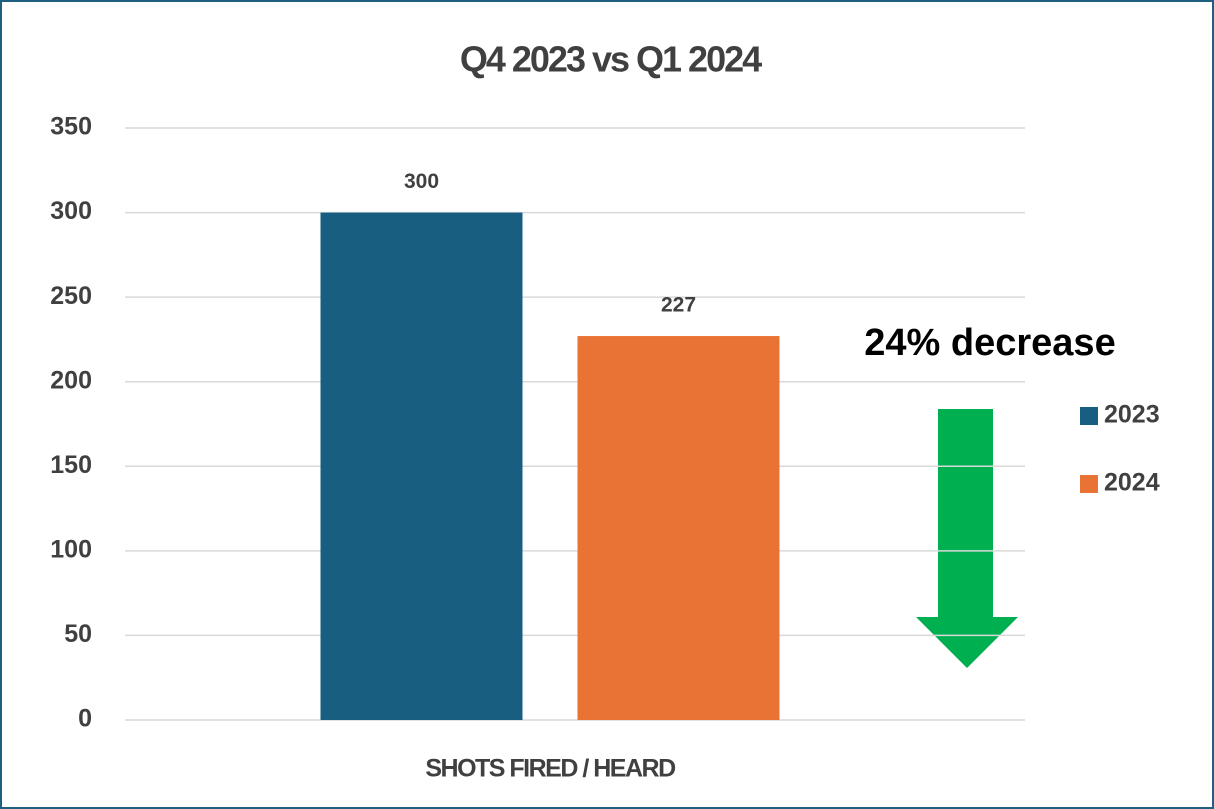 Image resolution: width=1214 pixels, height=809 pixels. I want to click on legend-label: 2024, so click(1132, 483).